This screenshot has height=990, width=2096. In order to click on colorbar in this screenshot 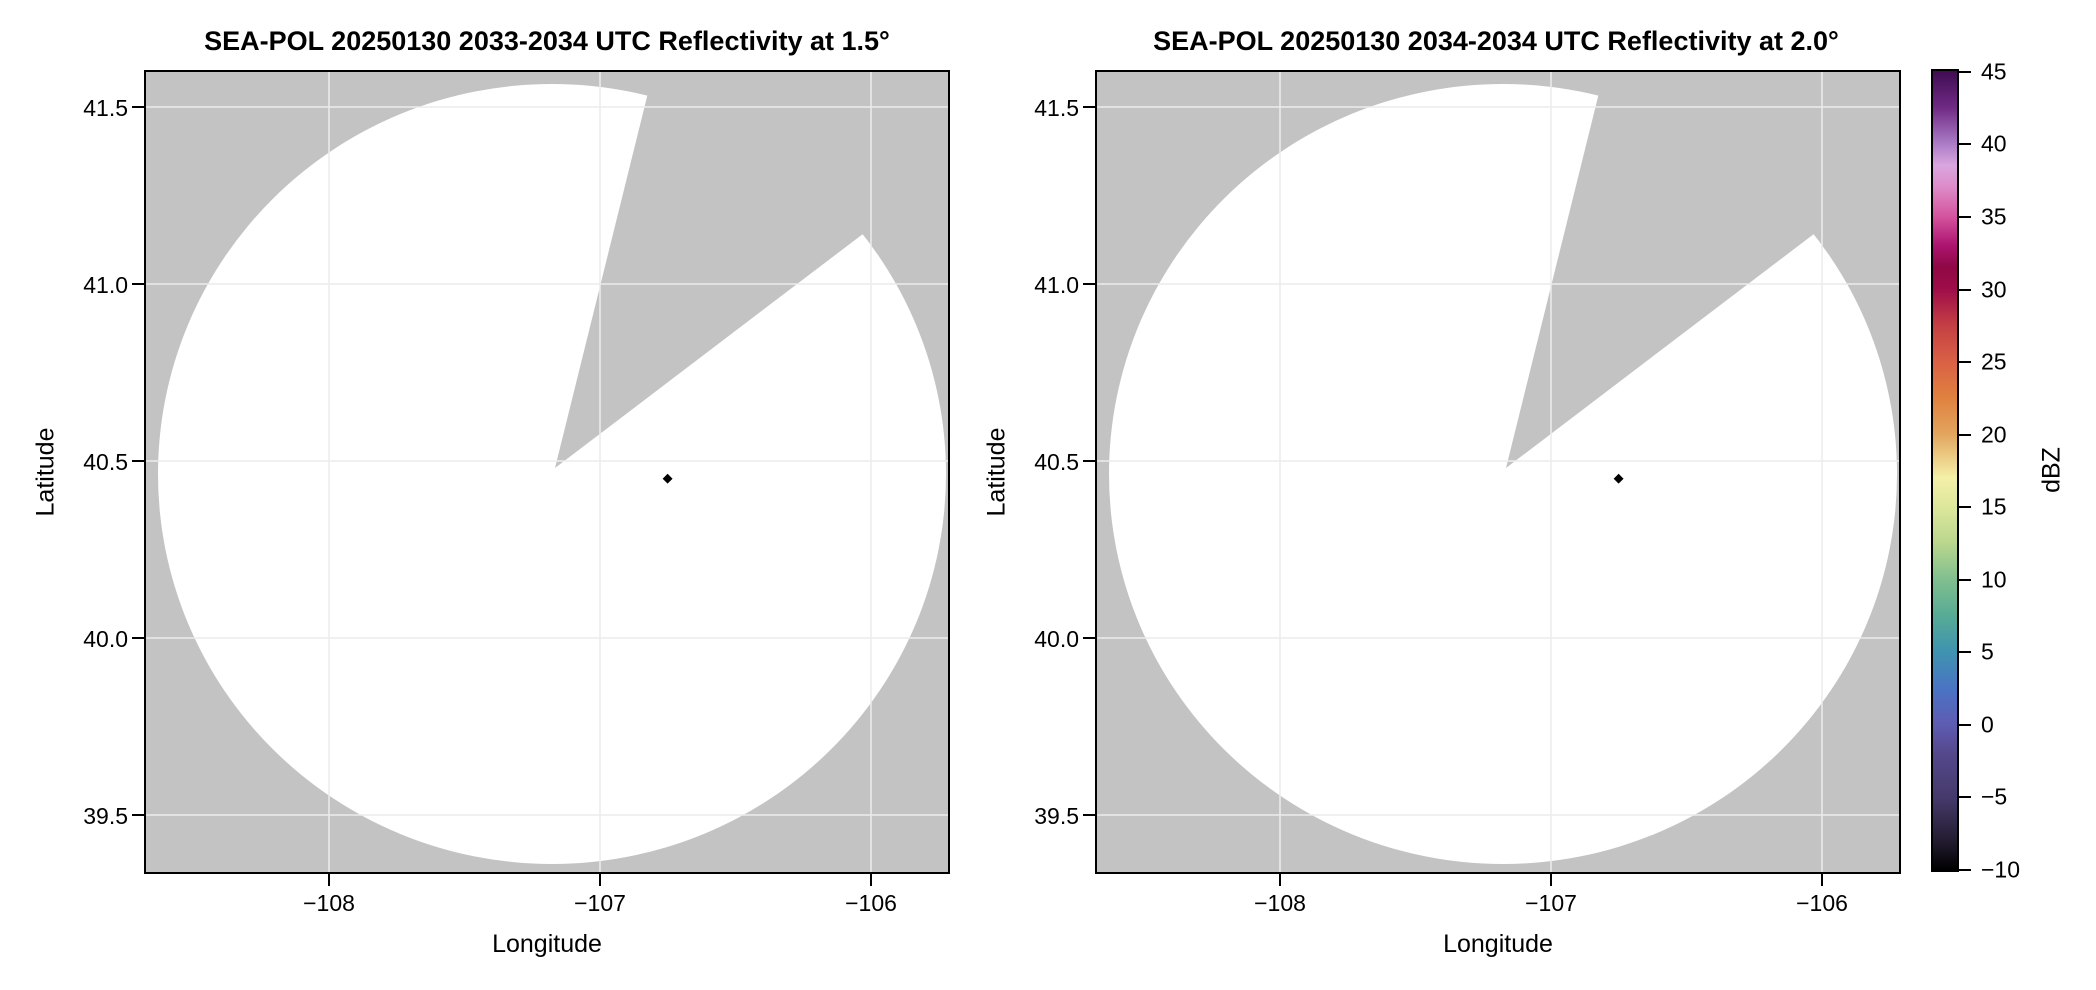, I will do `click(1945, 470)`.